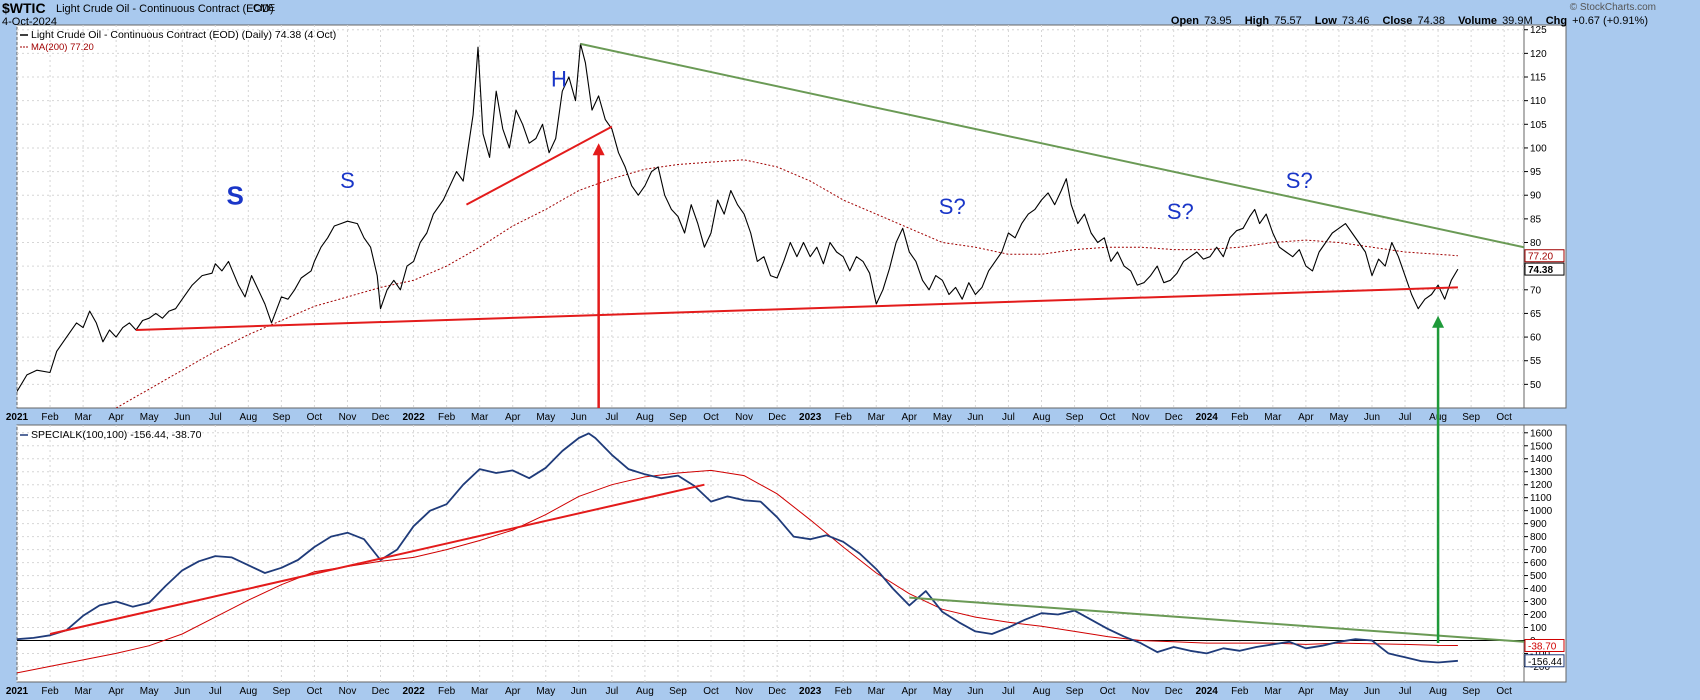  I want to click on indicator-y-tick-label: 100, so click(1538, 628).